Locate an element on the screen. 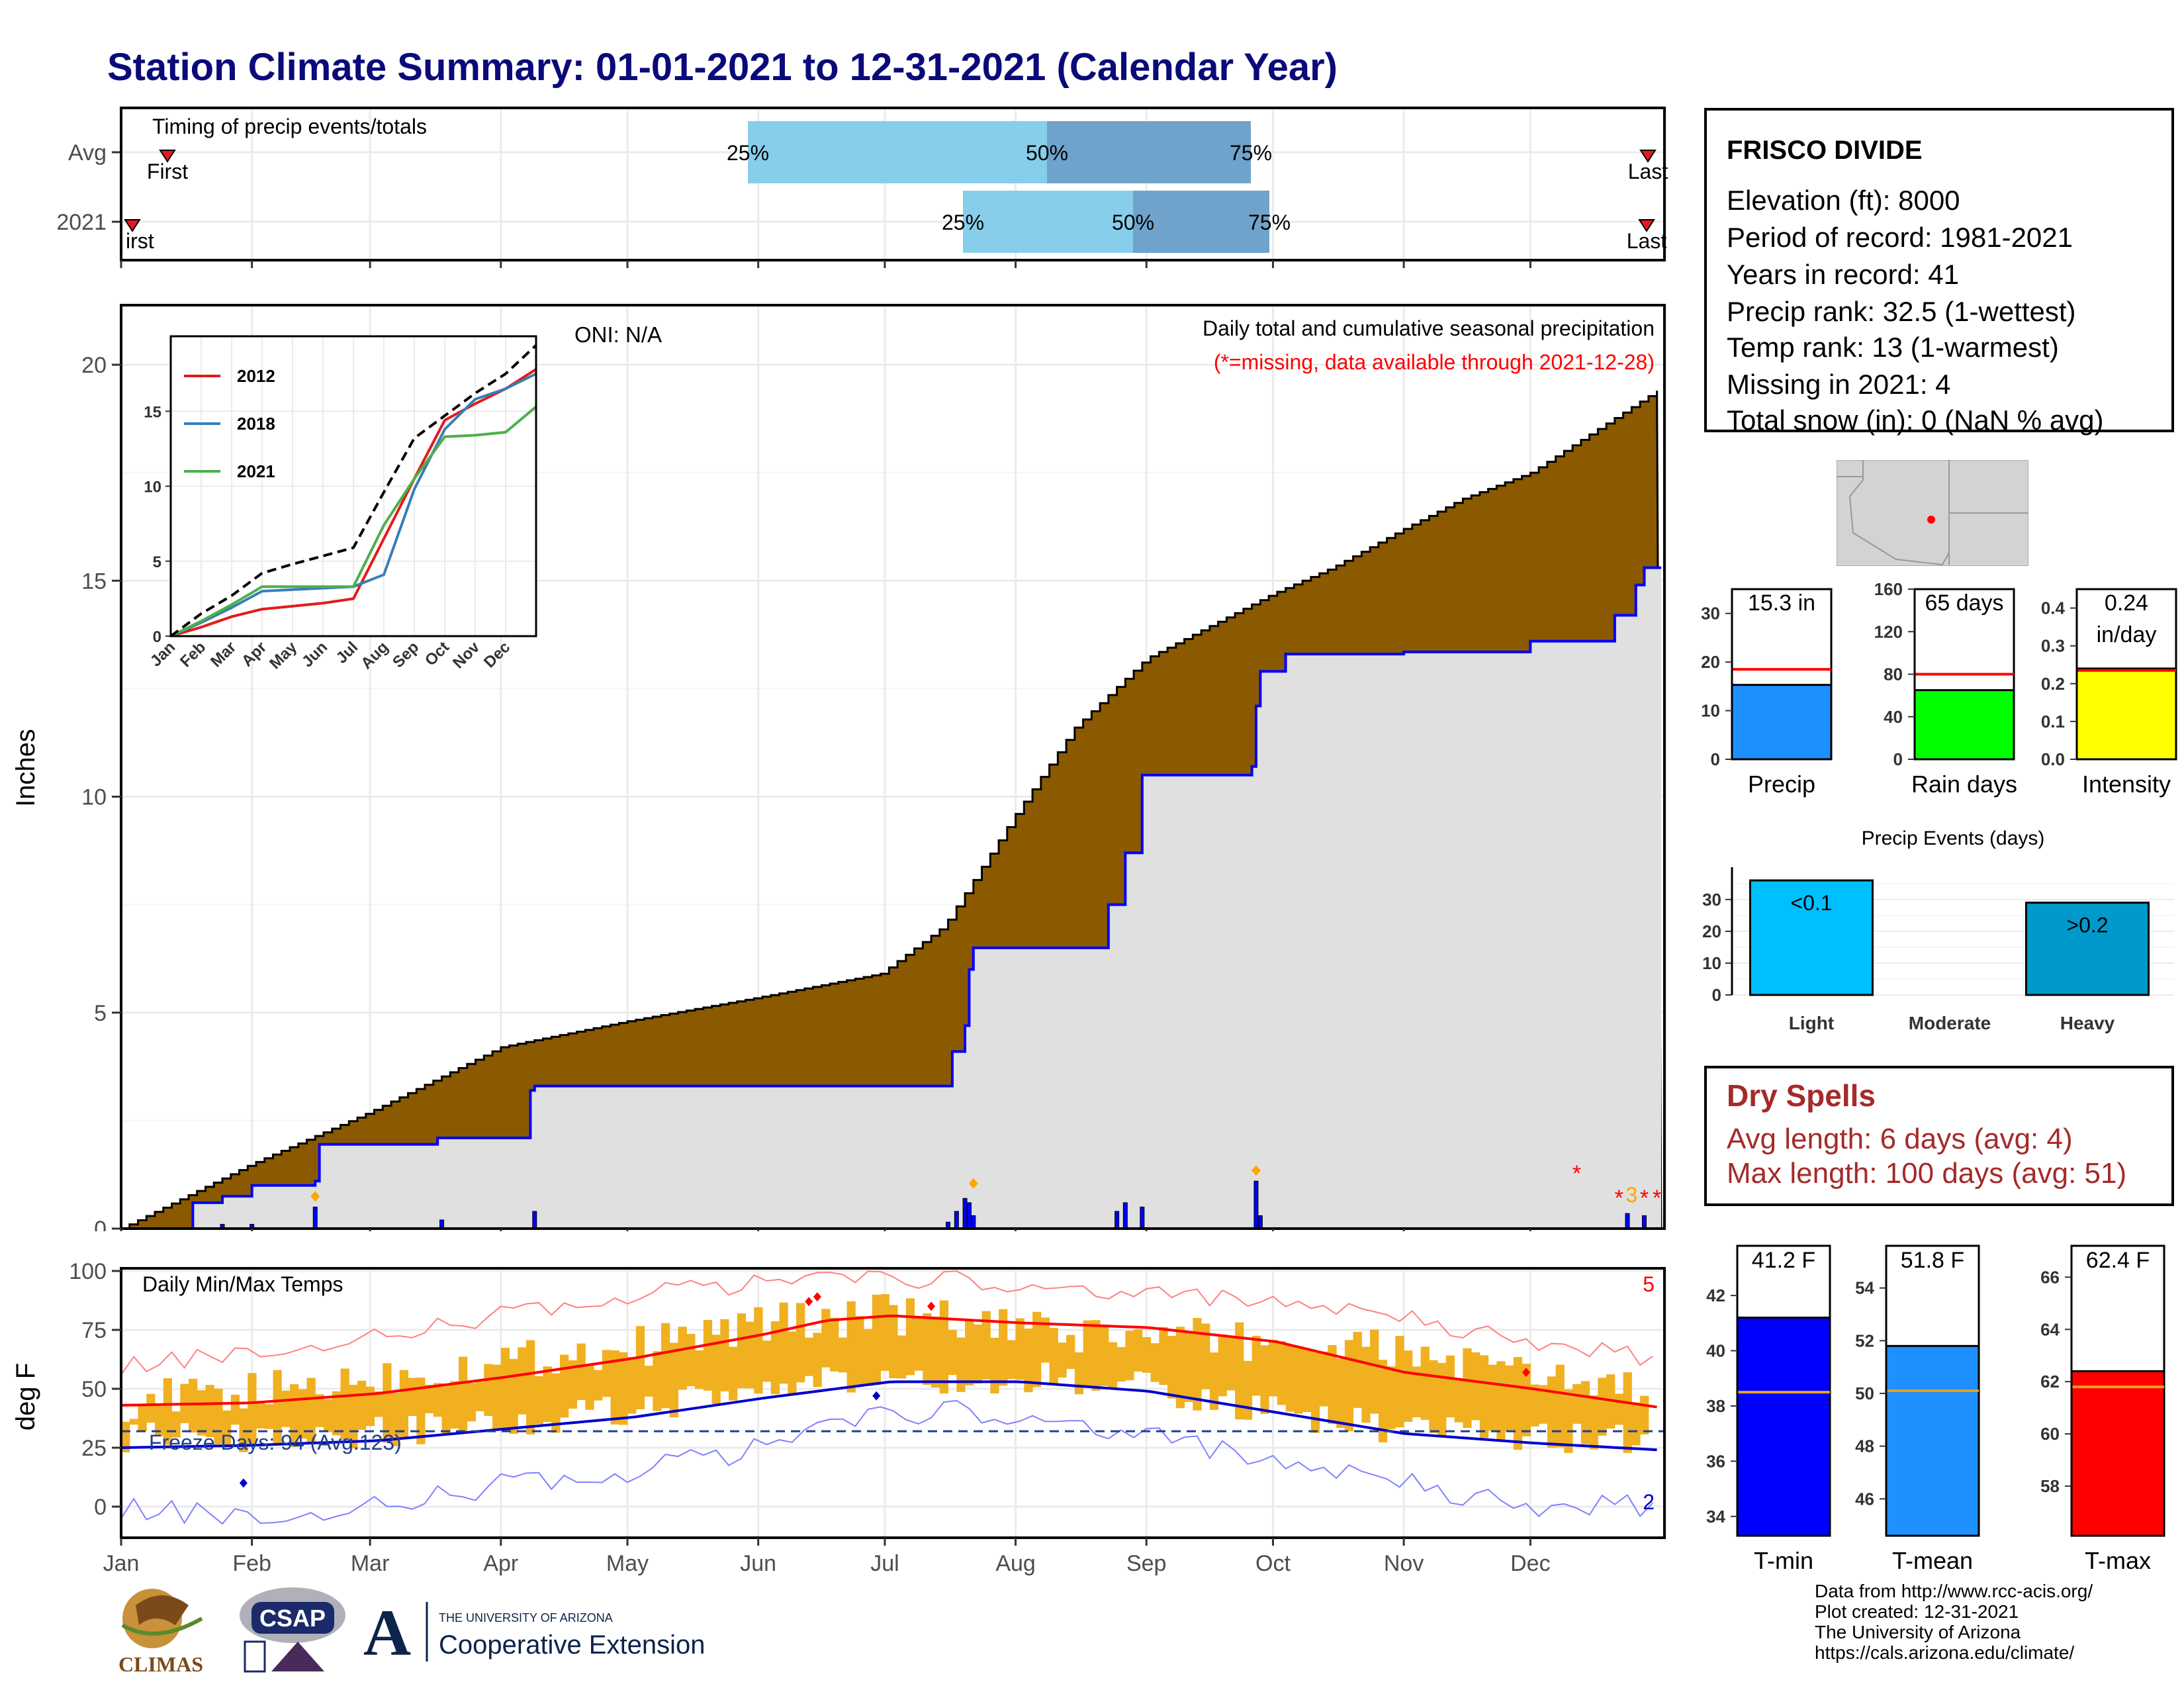 The height and width of the screenshot is (1688, 2184). timing-row-label: Avg is located at coordinates (87, 152).